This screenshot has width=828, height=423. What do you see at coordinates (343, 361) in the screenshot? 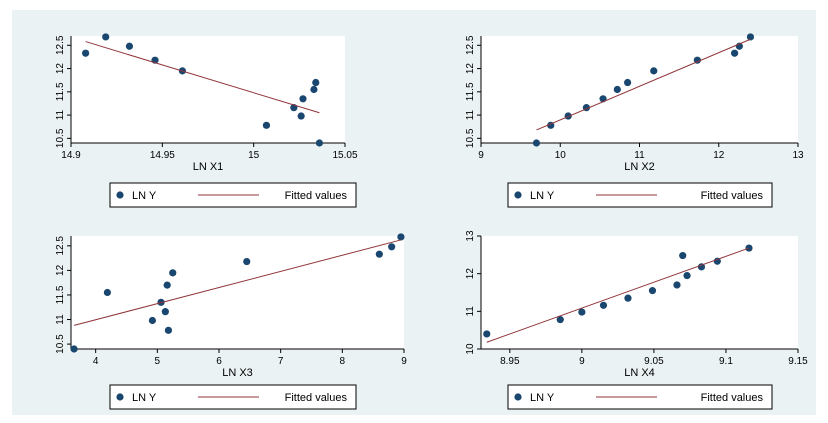
I see `x-tick-label: 8` at bounding box center [343, 361].